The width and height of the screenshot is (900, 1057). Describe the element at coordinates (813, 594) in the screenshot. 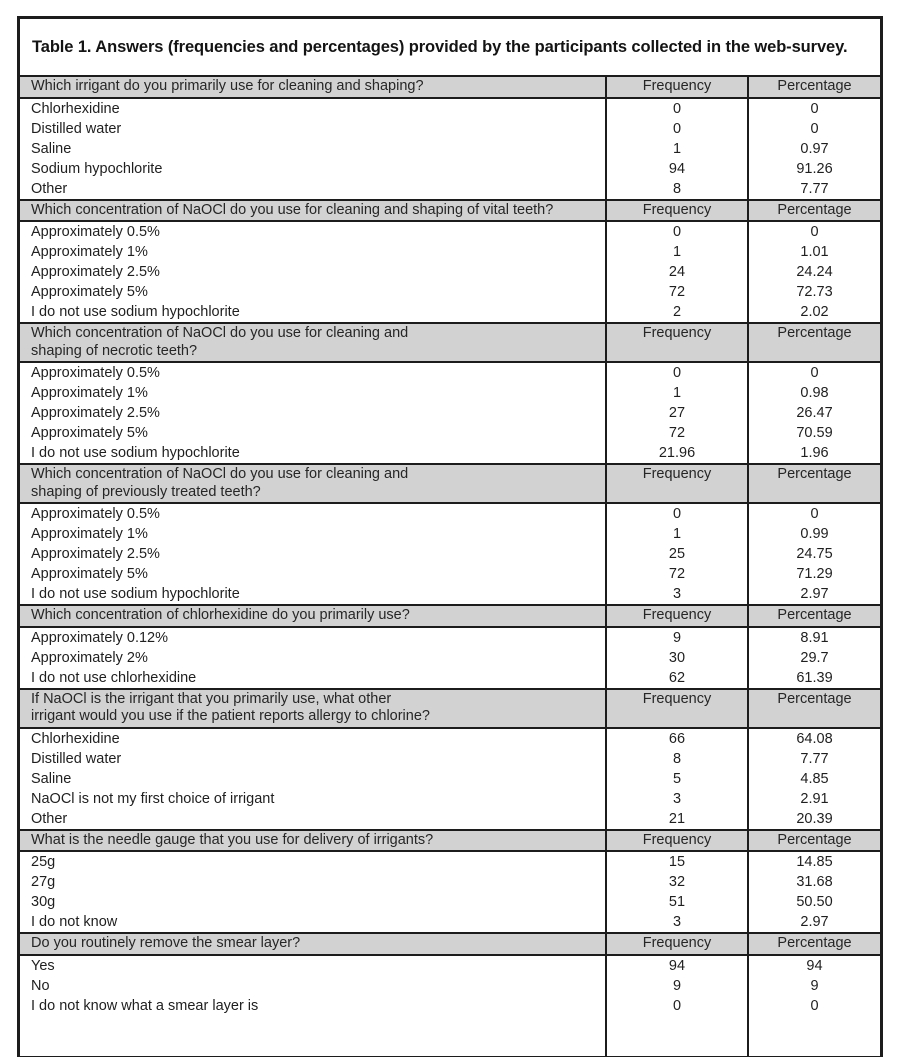

I see `percentage-value-cell: 2.97` at that location.